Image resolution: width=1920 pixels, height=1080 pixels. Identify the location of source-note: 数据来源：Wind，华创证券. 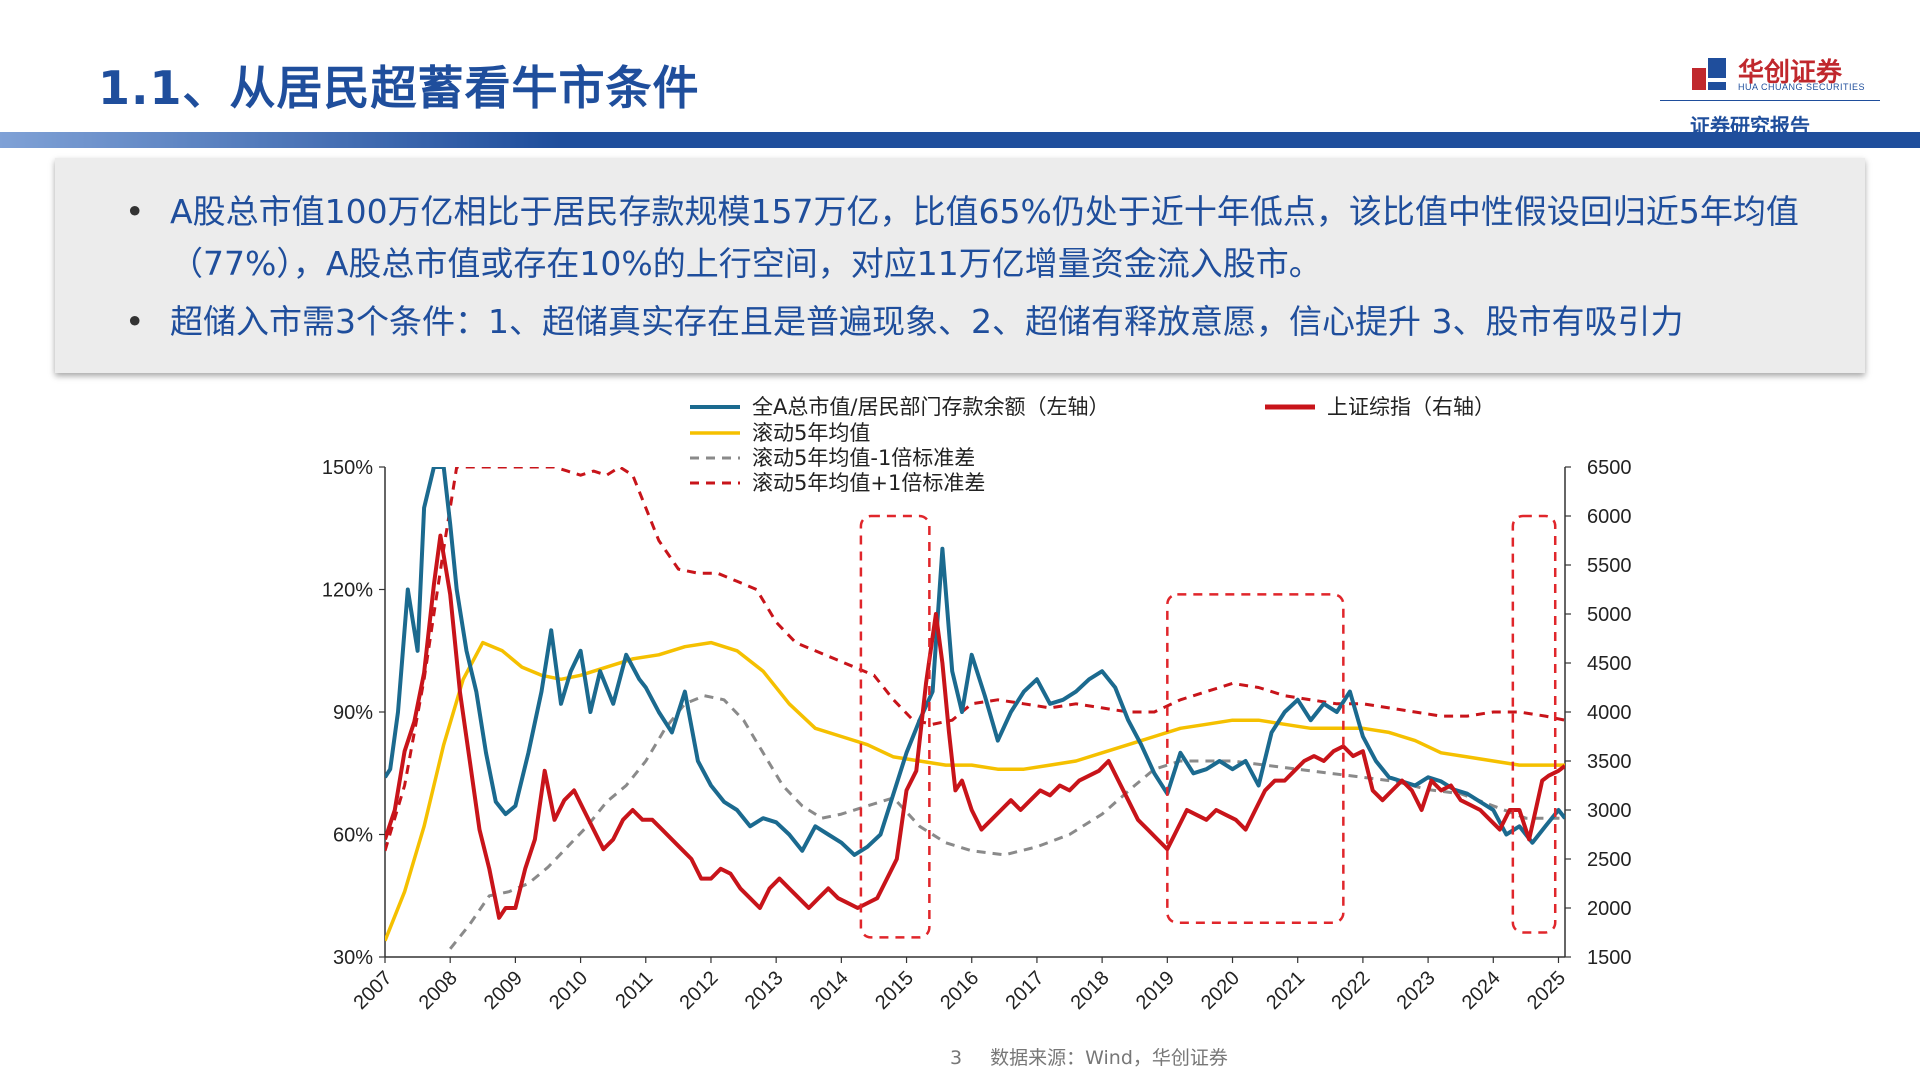
(1109, 1058).